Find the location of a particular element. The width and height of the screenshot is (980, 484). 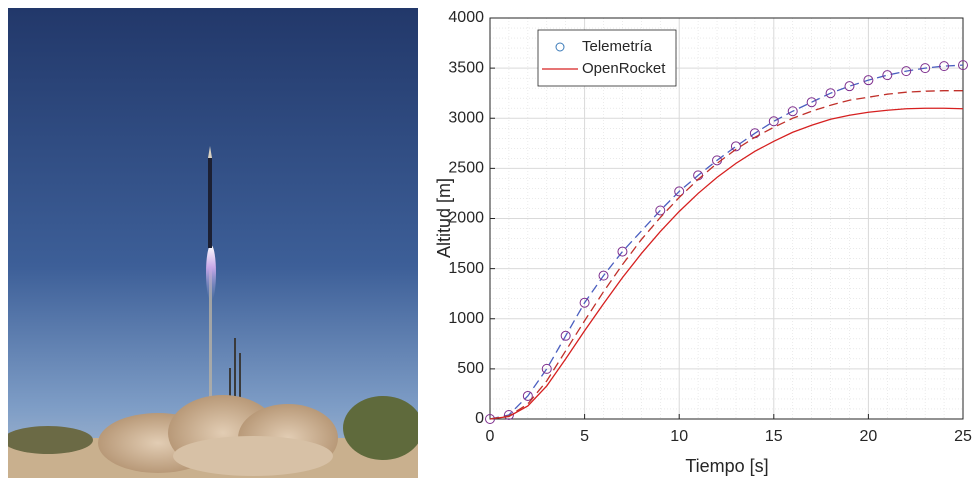

x-tick-label: 25 is located at coordinates (963, 436).